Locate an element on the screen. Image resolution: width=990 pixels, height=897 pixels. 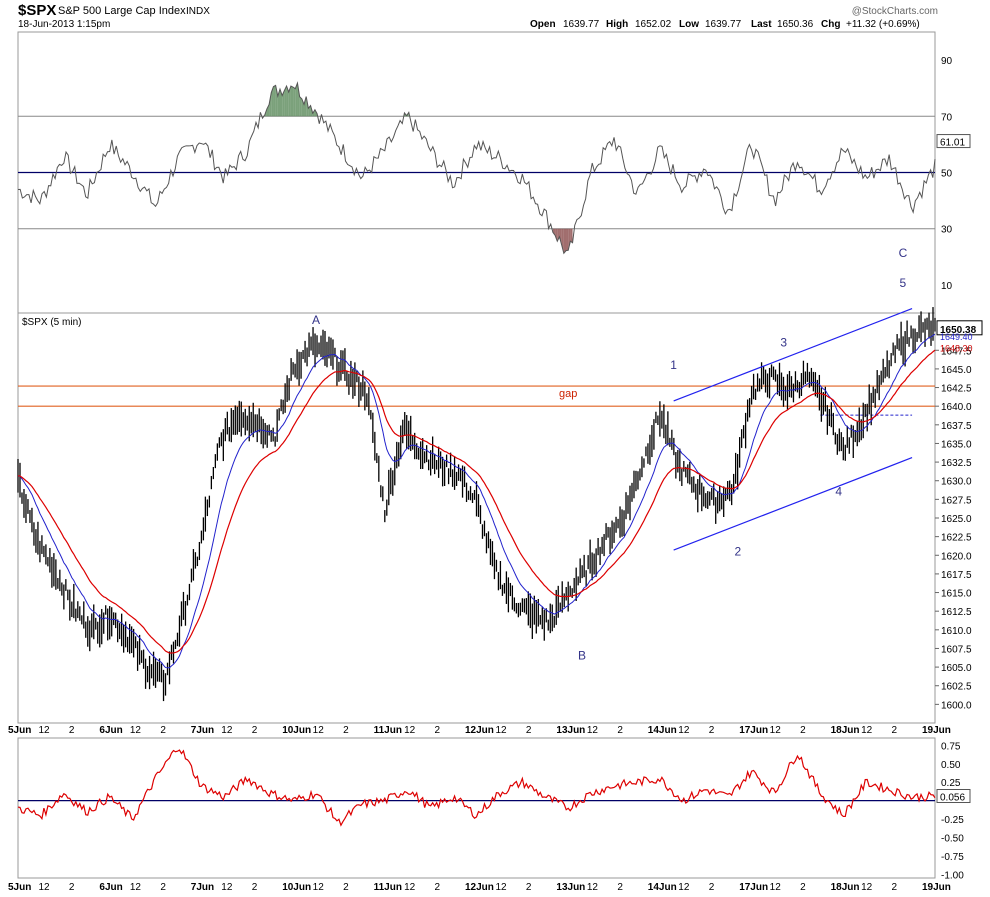
last-label: Last is located at coordinates (761, 24).